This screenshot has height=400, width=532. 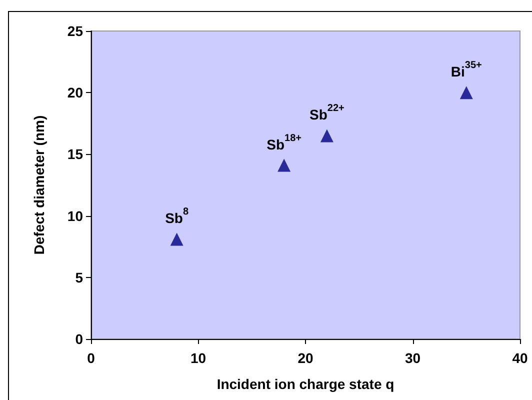 What do you see at coordinates (91, 358) in the screenshot?
I see `x-tick-label: 0` at bounding box center [91, 358].